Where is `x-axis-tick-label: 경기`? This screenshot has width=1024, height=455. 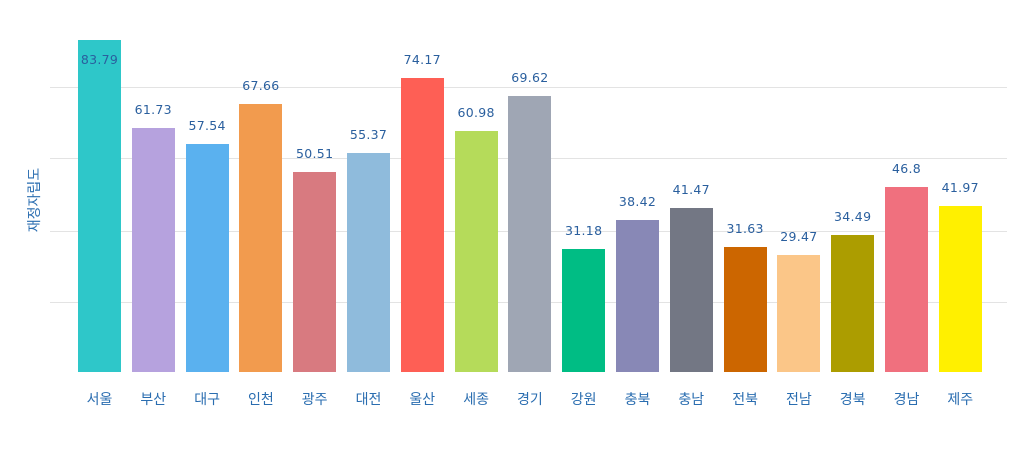 x-axis-tick-label: 경기 is located at coordinates (530, 400).